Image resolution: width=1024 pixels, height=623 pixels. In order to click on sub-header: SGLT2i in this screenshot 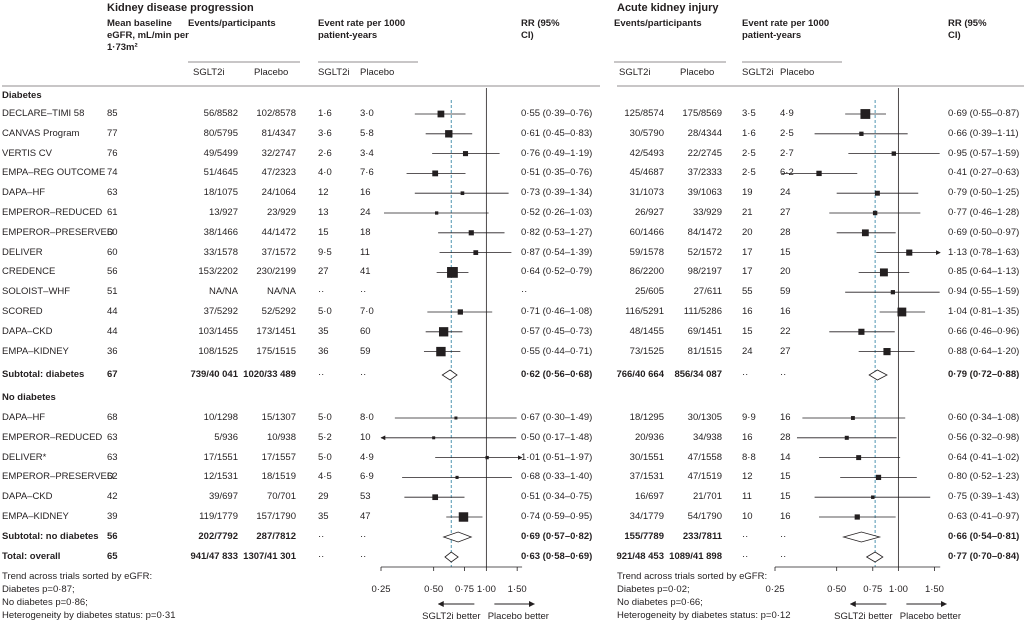, I will do `click(209, 72)`.